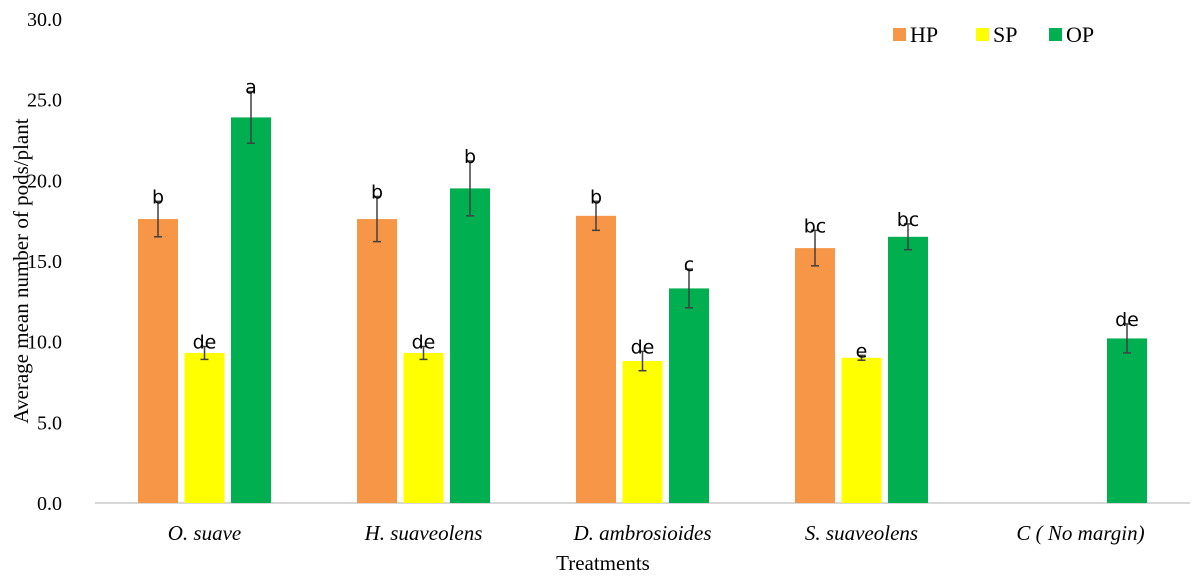  Describe the element at coordinates (1080, 34) in the screenshot. I see `legend-label-op: OP` at that location.